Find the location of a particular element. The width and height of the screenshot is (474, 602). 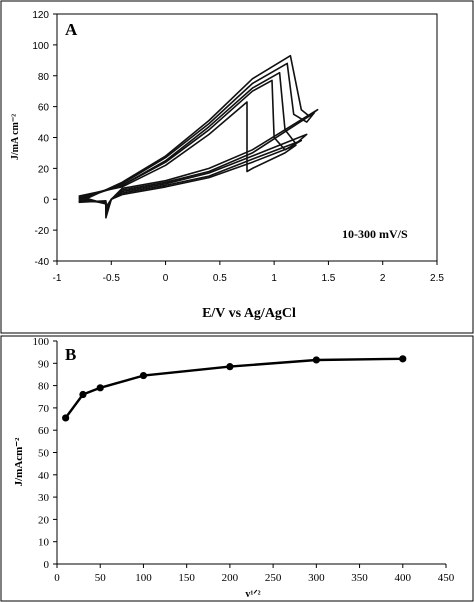

chart-b-y-tick-label: 90 is located at coordinates (44, 364).